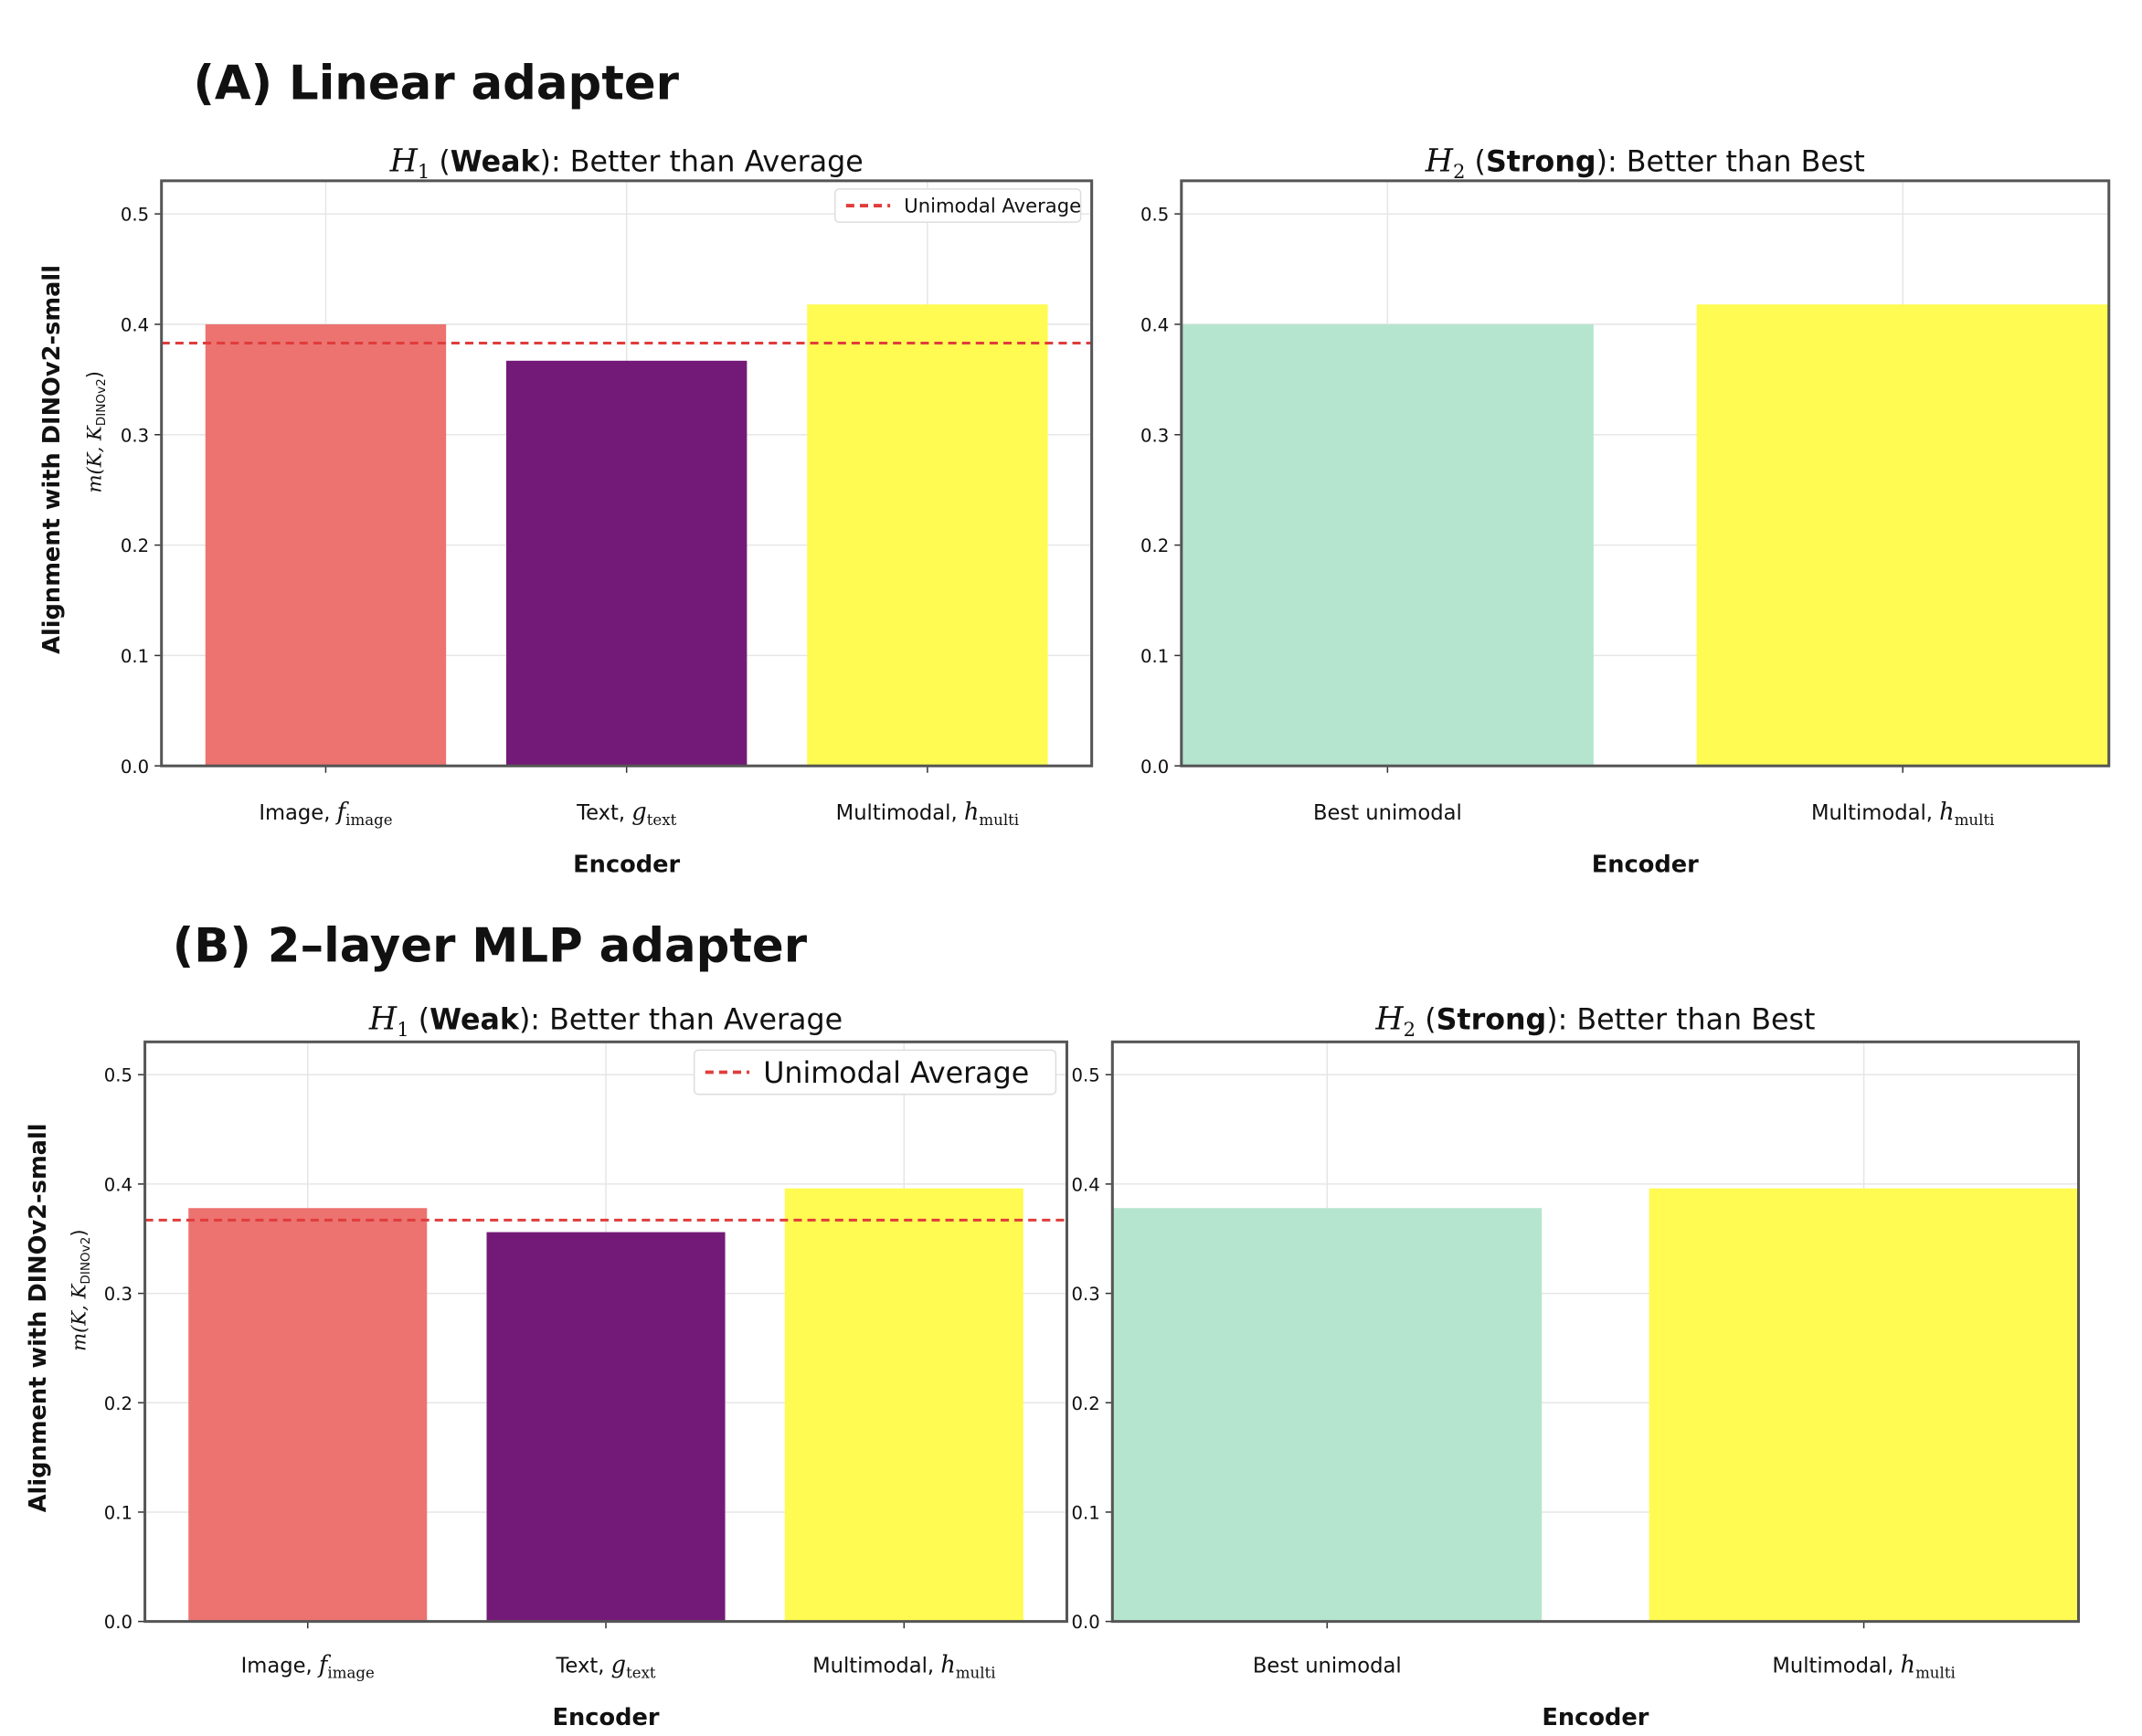 This screenshot has width=2142, height=1736. I want to click on section-title: (B) 2–layer MLP adapter, so click(491, 946).